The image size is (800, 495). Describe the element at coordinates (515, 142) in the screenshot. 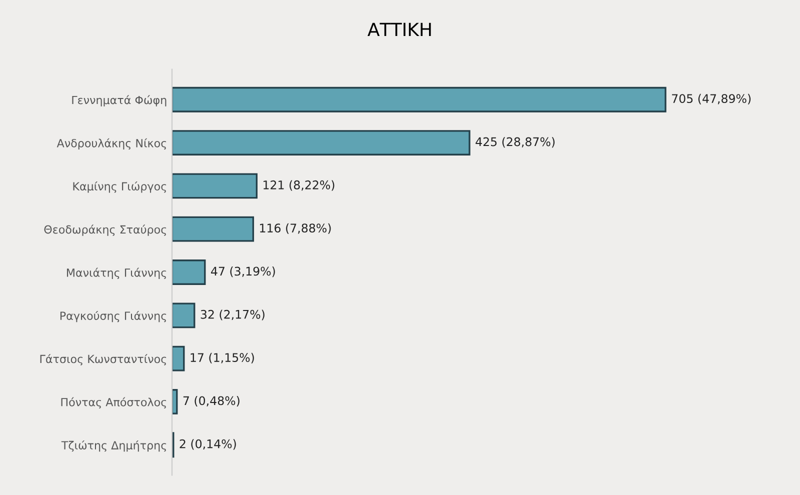

I see `data-label: 425 (28,87%)` at that location.